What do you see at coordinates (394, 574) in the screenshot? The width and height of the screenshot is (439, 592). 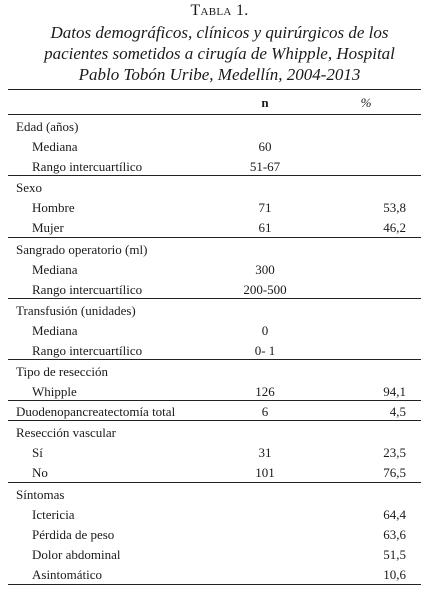 I see `row-pct-value: 10,6` at bounding box center [394, 574].